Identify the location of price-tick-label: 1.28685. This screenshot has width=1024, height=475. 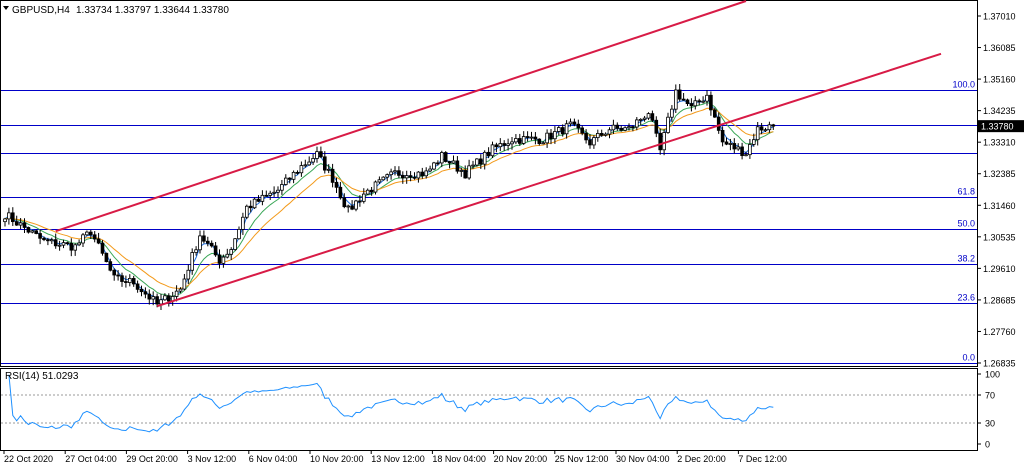
(999, 300).